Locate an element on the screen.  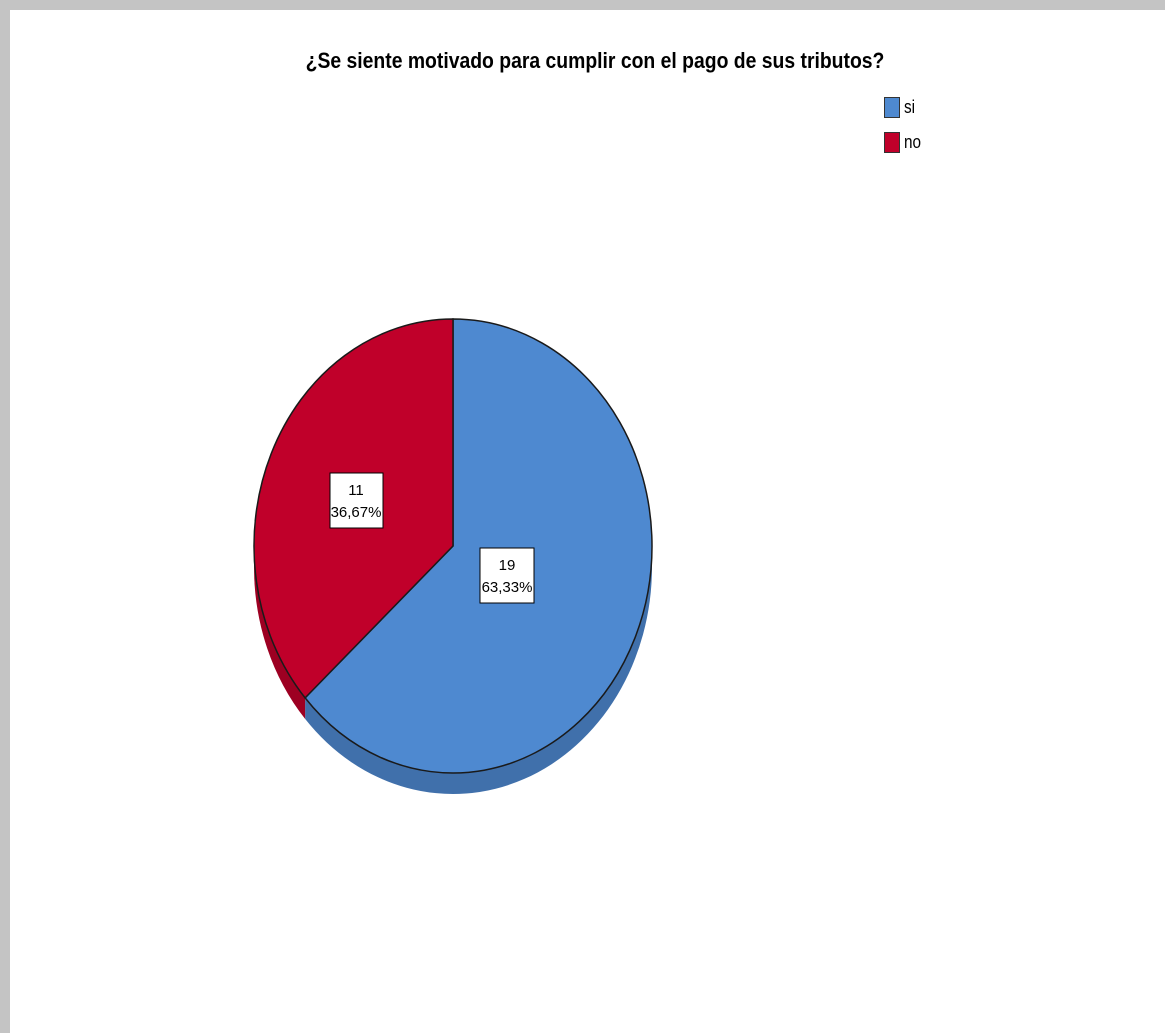
chart-legend: si no is located at coordinates (904, 131).